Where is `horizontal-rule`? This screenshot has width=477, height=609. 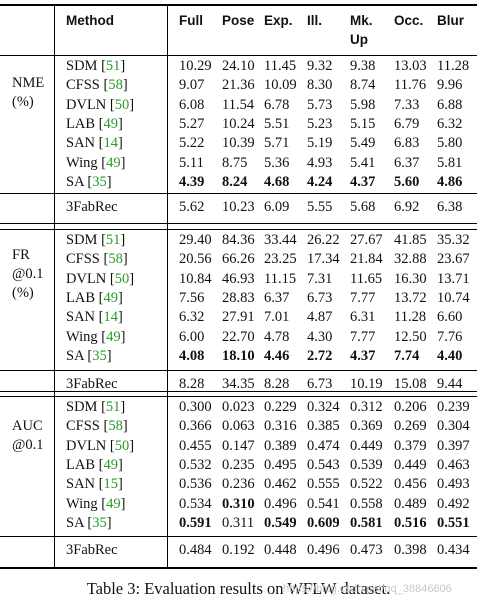 horizontal-rule is located at coordinates (238, 229).